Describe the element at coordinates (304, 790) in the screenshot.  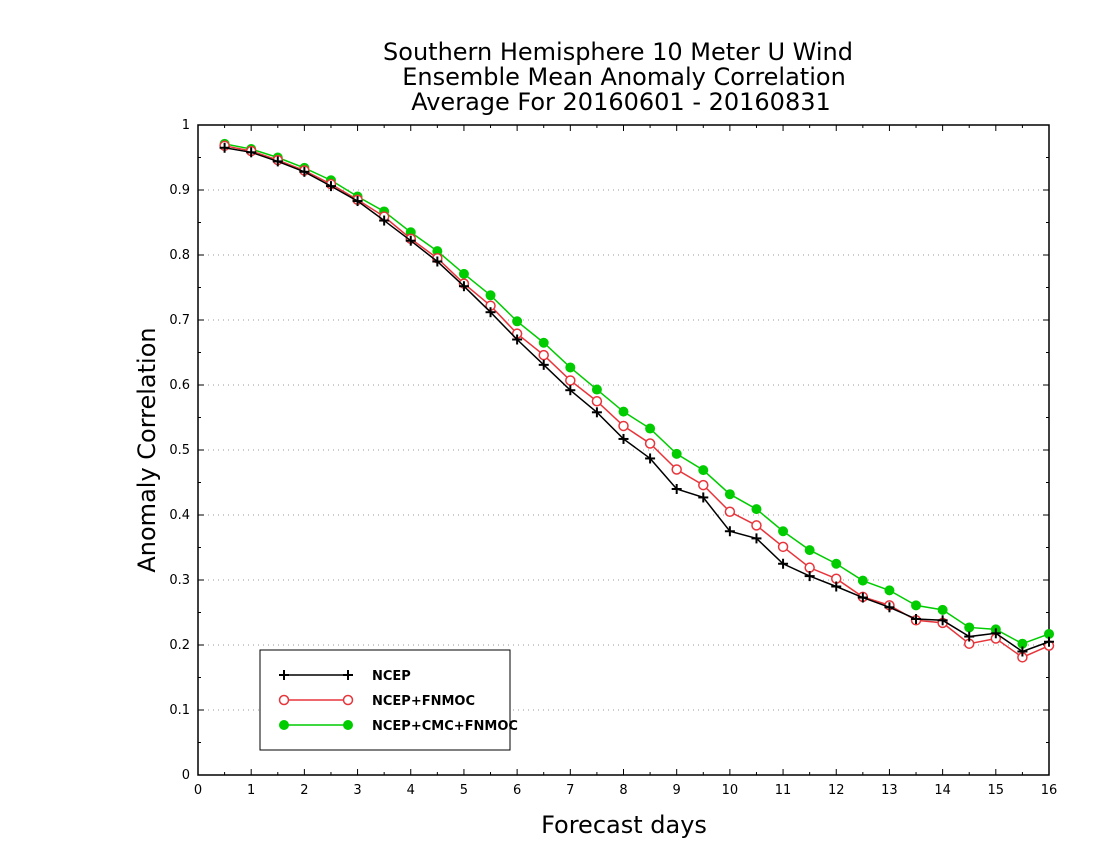
I see `x-tick-label: 2` at that location.